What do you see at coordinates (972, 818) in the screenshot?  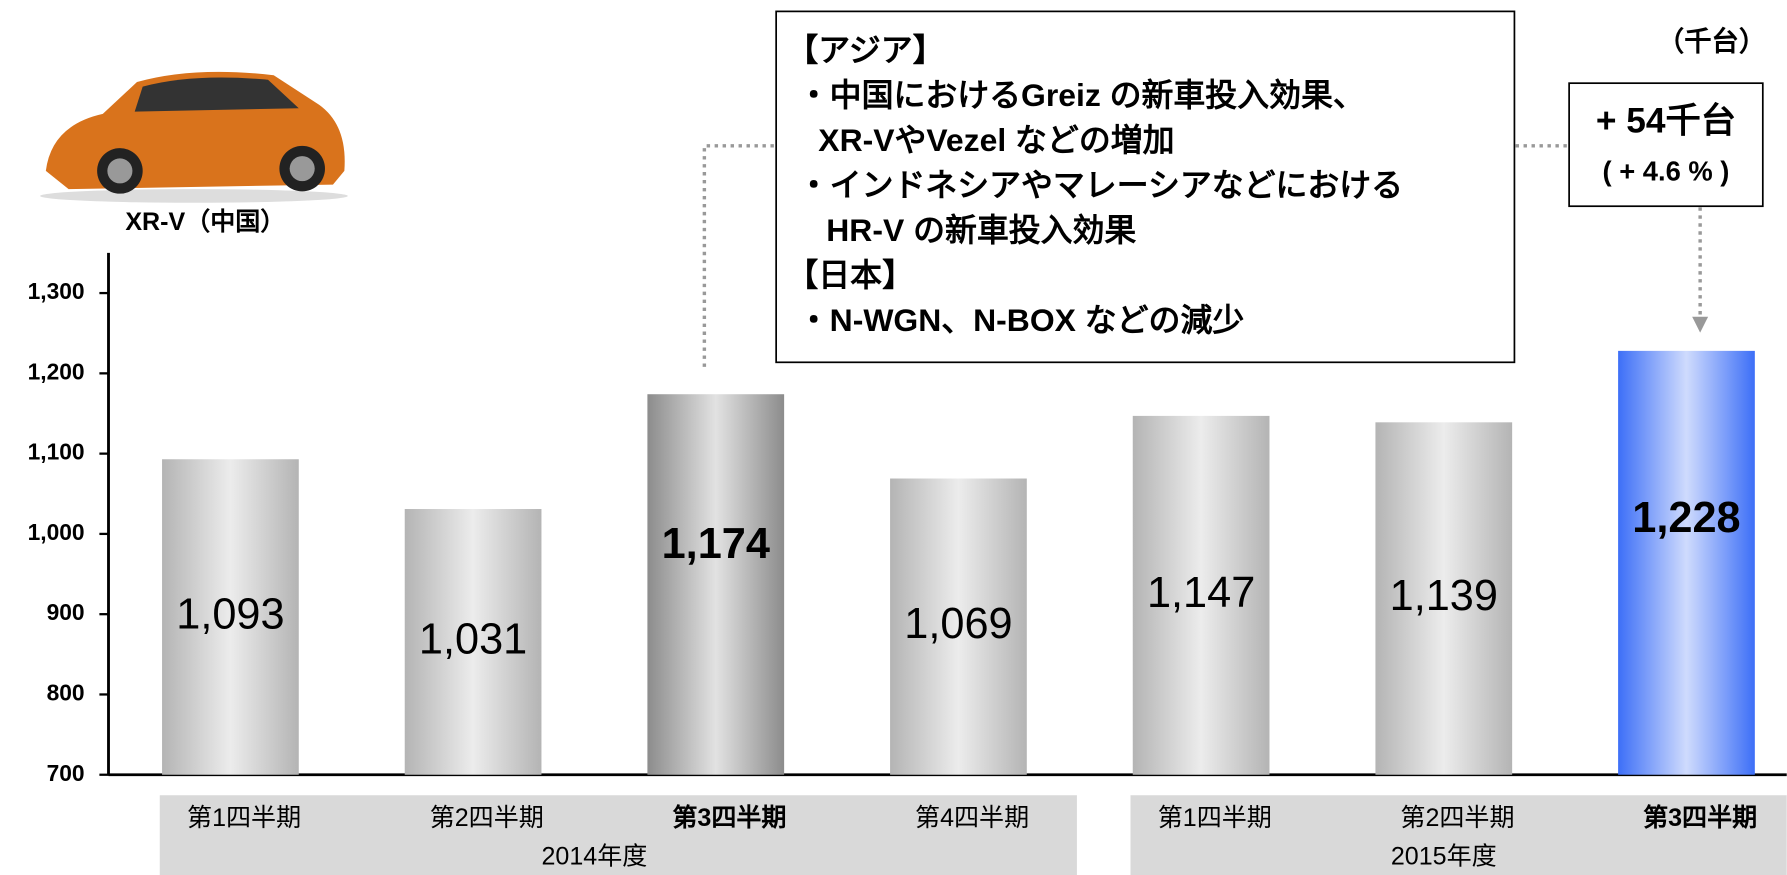 I see `x-tick-label: 第4四半期` at bounding box center [972, 818].